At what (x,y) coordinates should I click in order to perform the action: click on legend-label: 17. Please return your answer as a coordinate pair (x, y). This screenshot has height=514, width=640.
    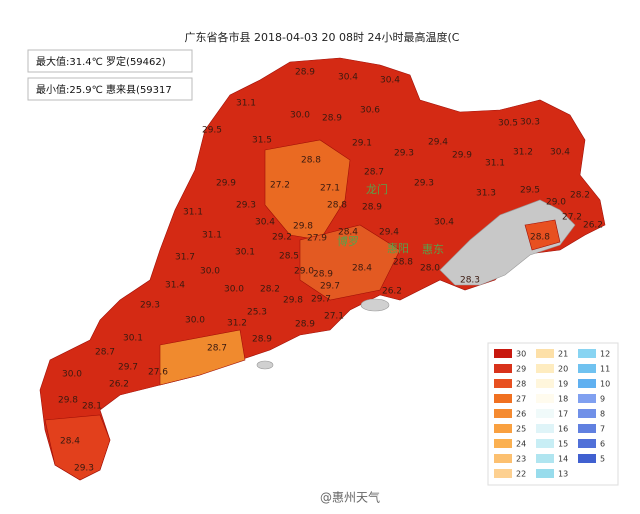
    Looking at the image, I should click on (563, 414).